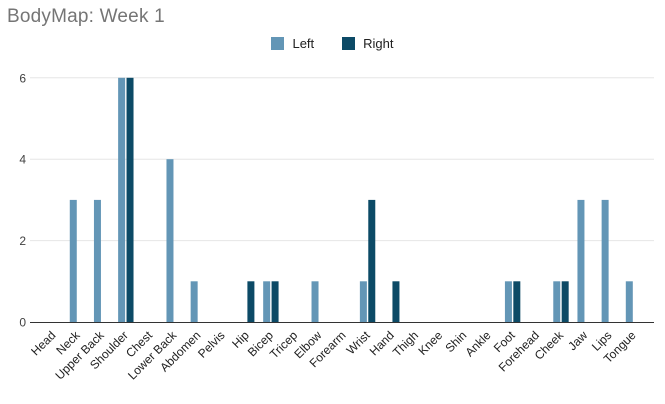  I want to click on bar-left-foot, so click(508, 301).